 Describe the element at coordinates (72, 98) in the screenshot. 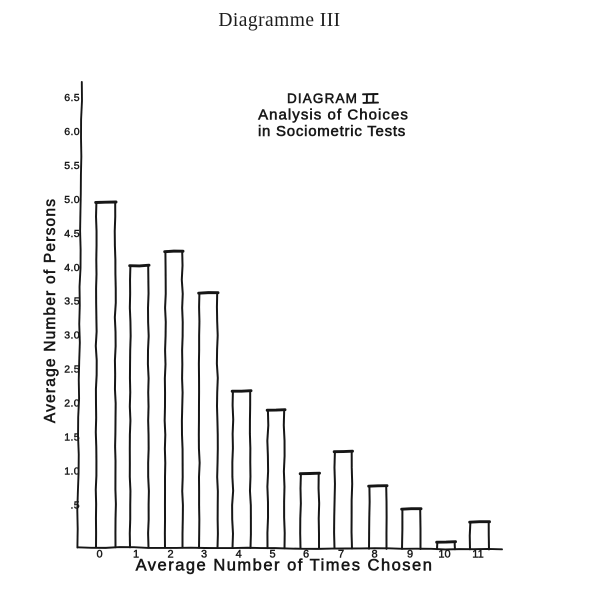

I see `svg-text: 6.5` at that location.